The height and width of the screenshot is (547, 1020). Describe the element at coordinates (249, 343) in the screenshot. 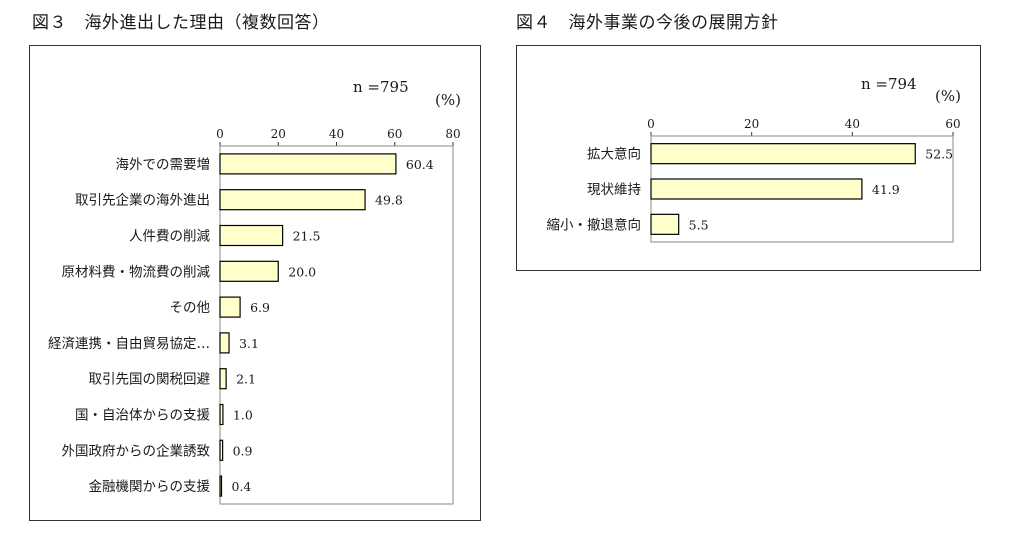

I see `value-label: 3.1` at that location.